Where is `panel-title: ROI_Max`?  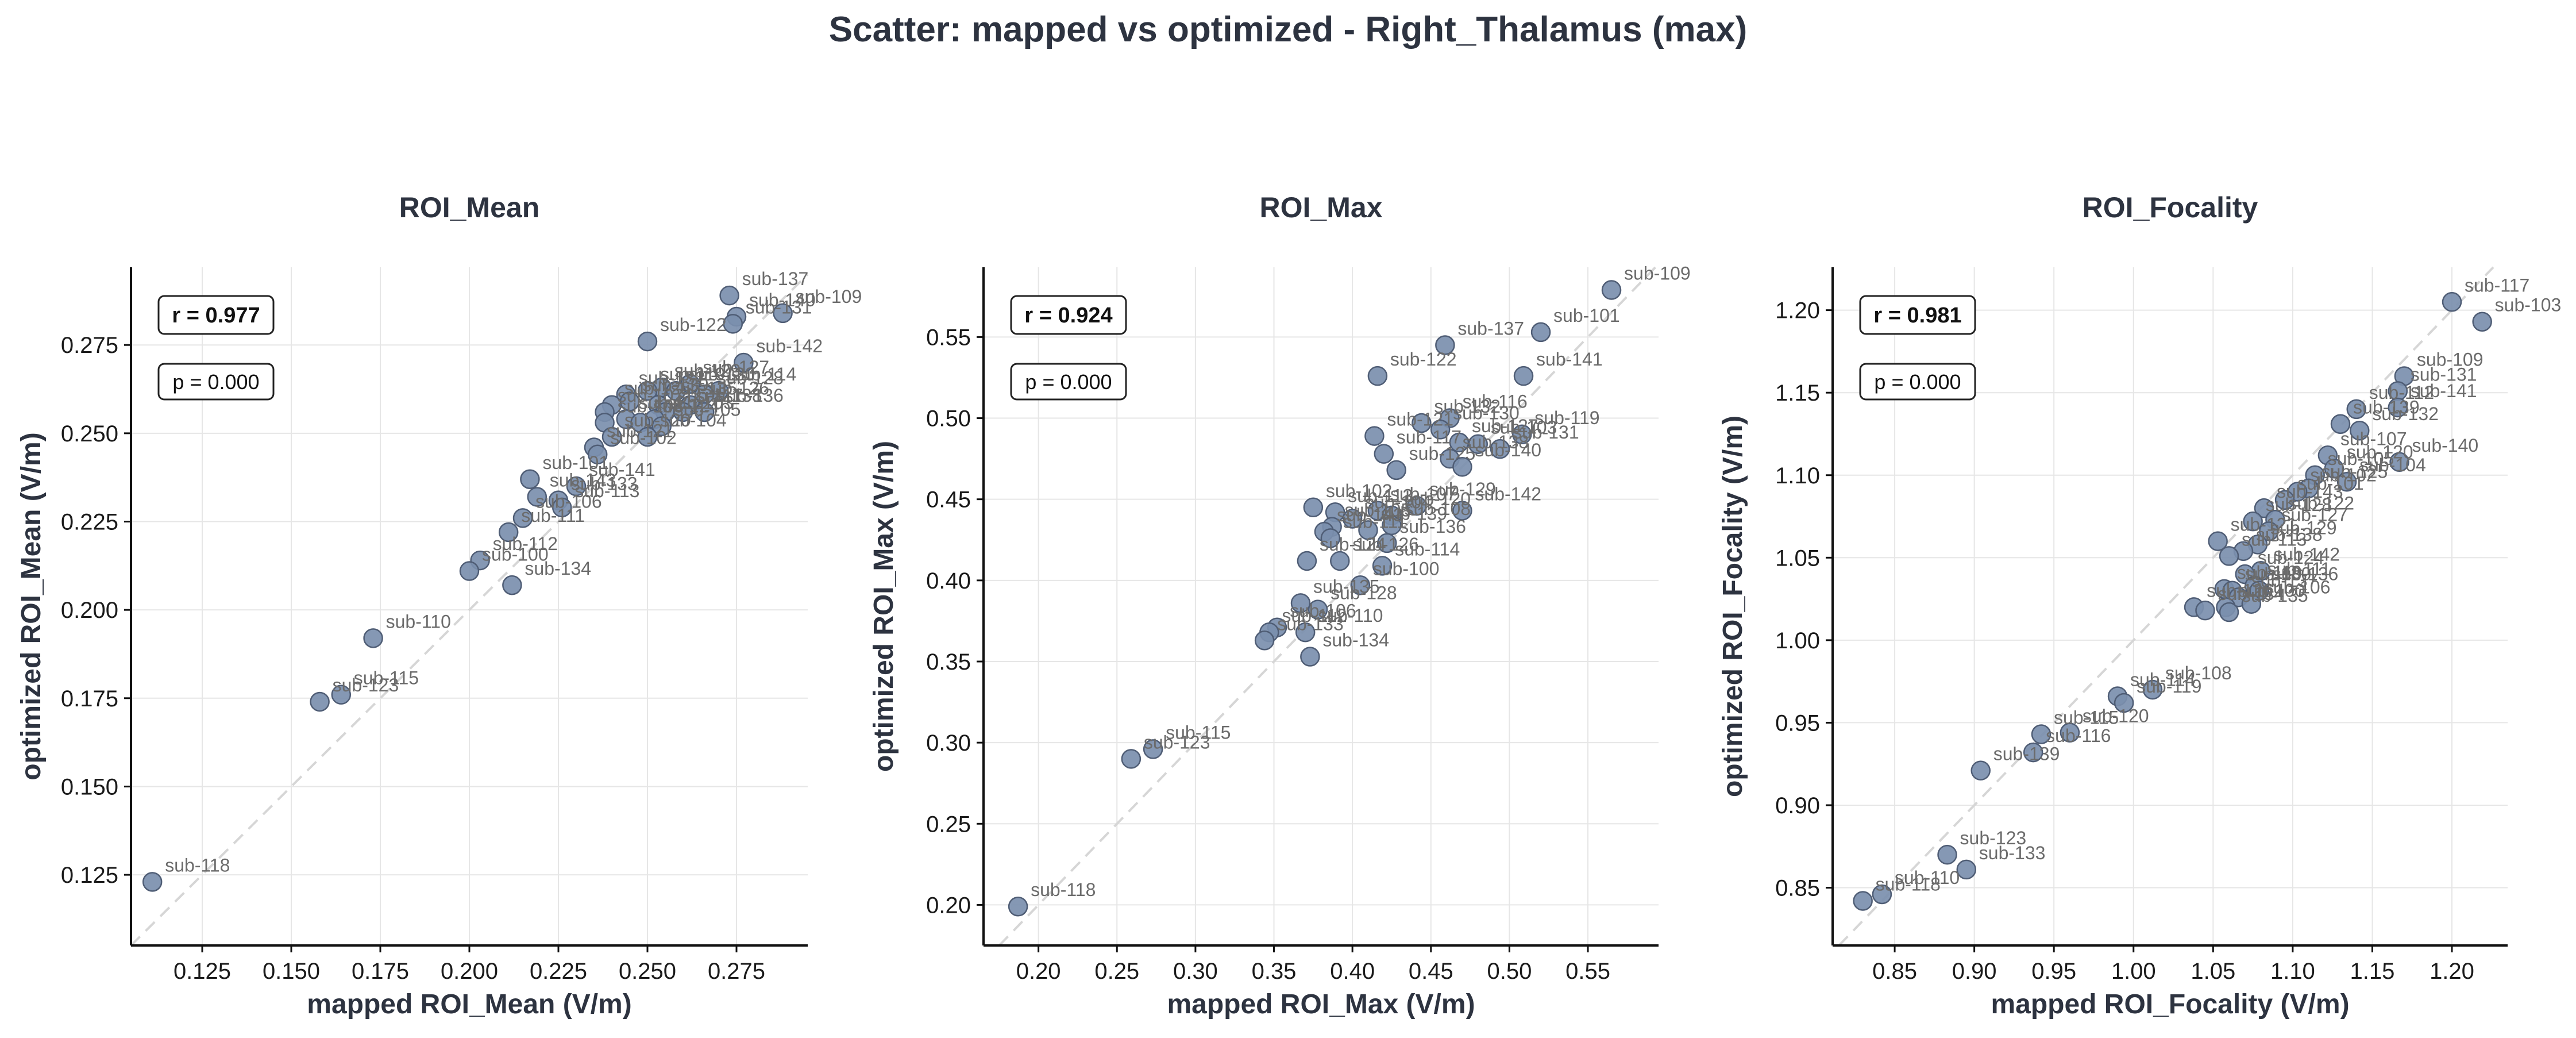 panel-title: ROI_Max is located at coordinates (1321, 207).